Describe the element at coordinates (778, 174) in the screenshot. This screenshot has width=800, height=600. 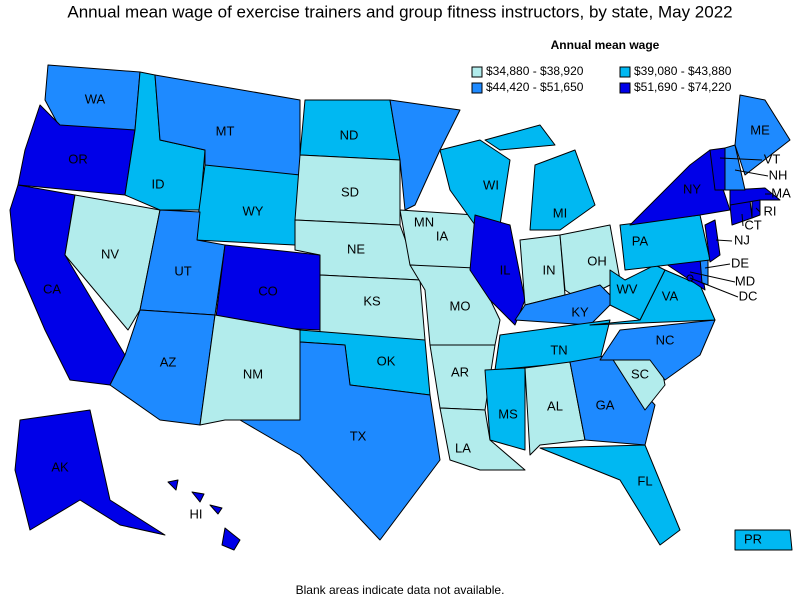
I see `state-label: NH` at that location.